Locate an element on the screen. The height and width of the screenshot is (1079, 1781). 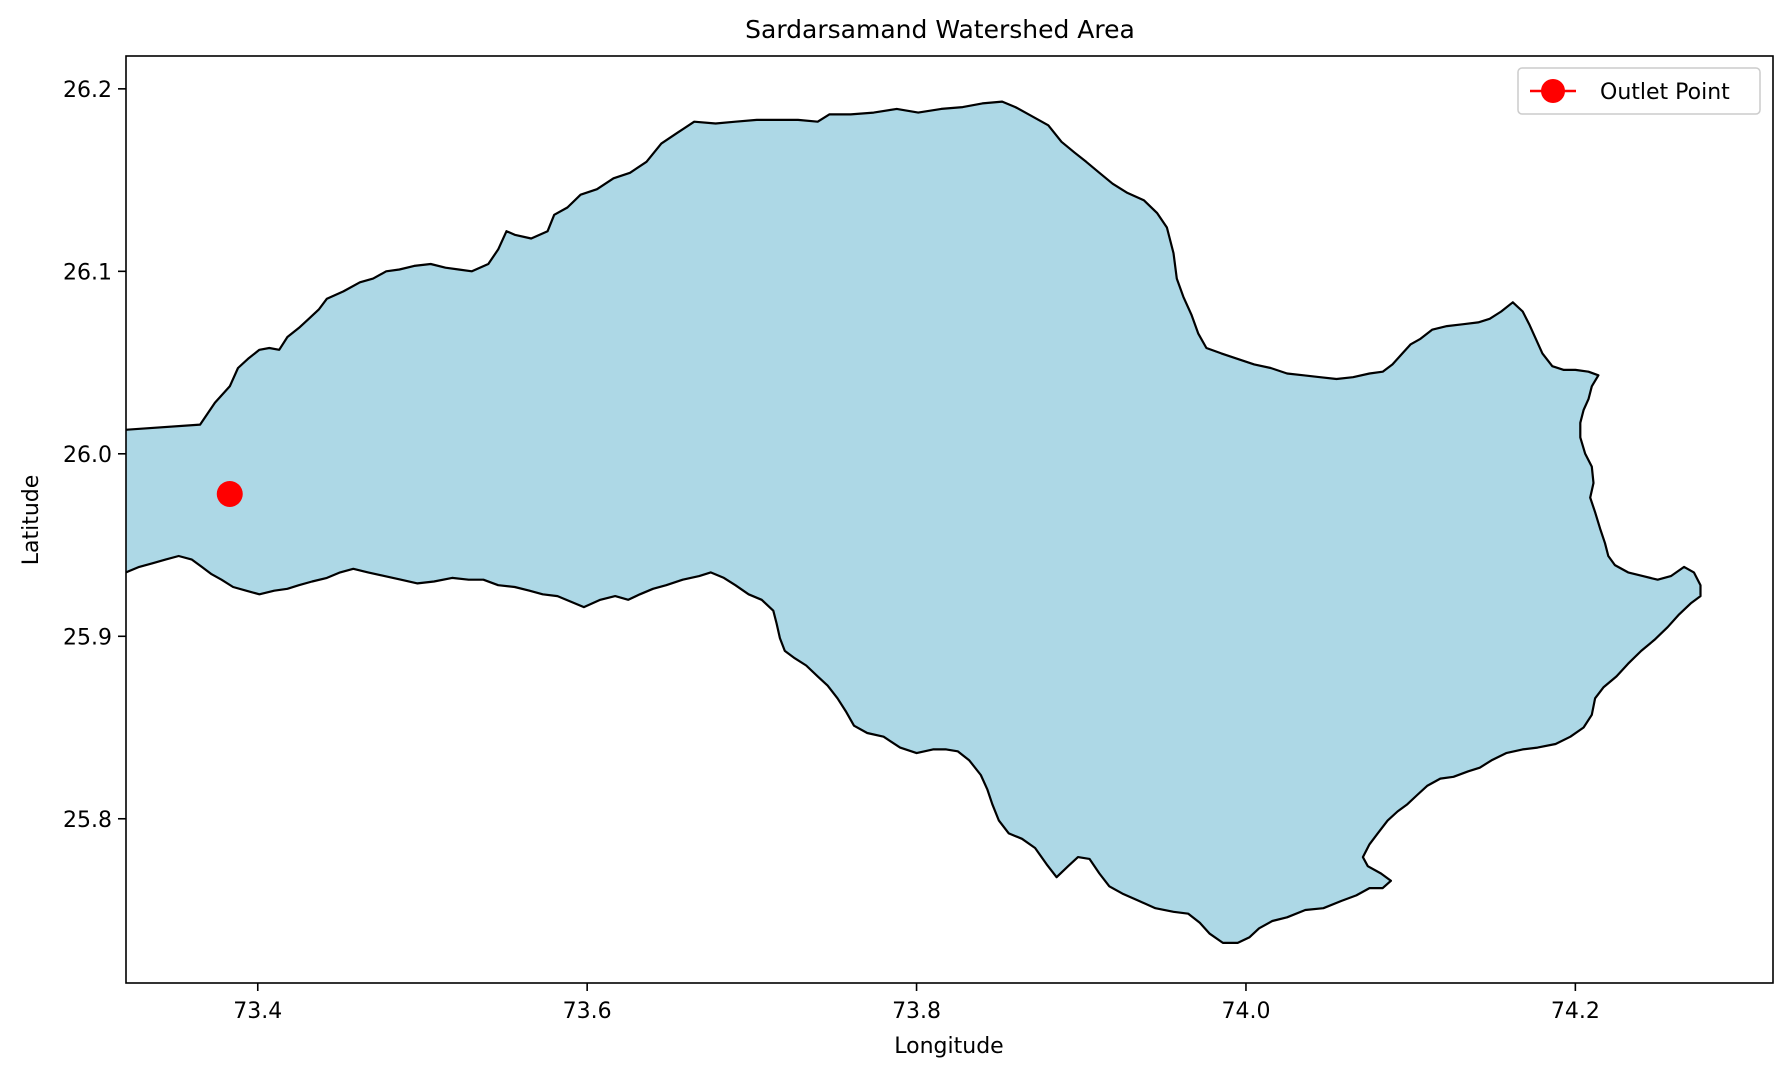
y-axis-ticks: 25.8 25.9 26.0 26.1 26.2 is located at coordinates (94, 455).